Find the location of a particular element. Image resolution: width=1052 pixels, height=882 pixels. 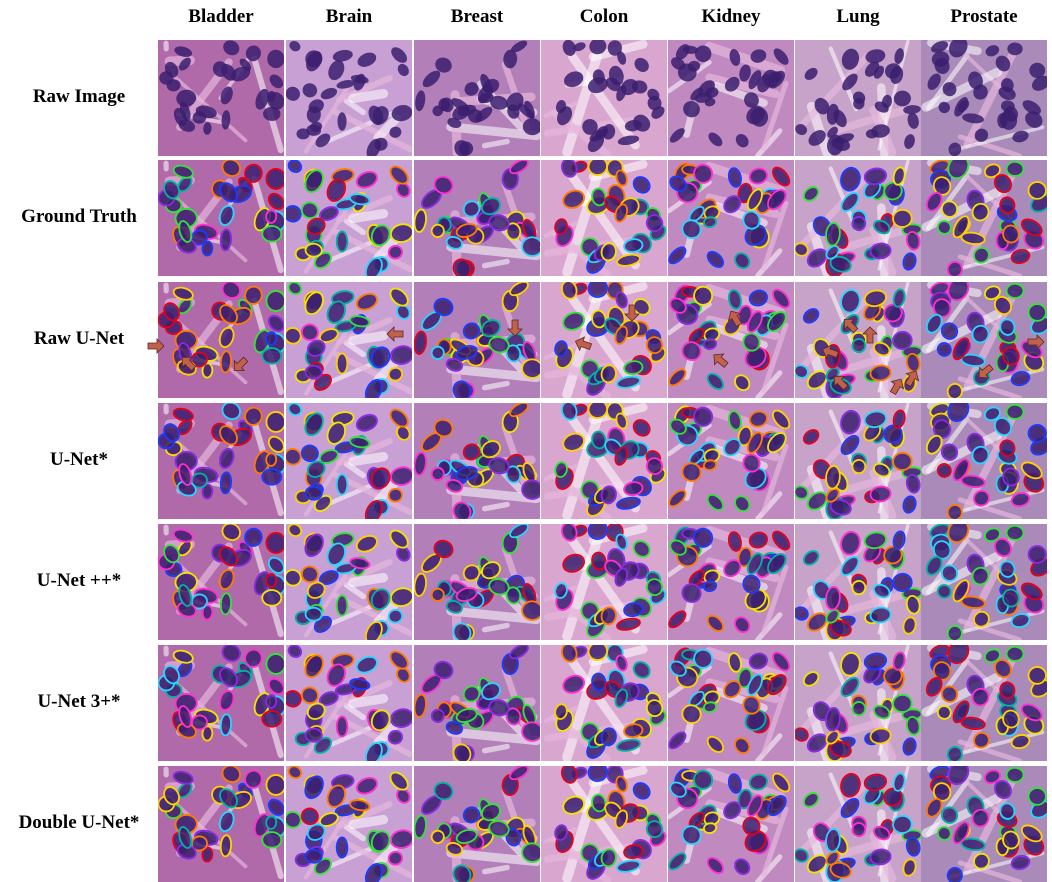

row-label-u-net: U-Net ++* is located at coordinates (79, 581).